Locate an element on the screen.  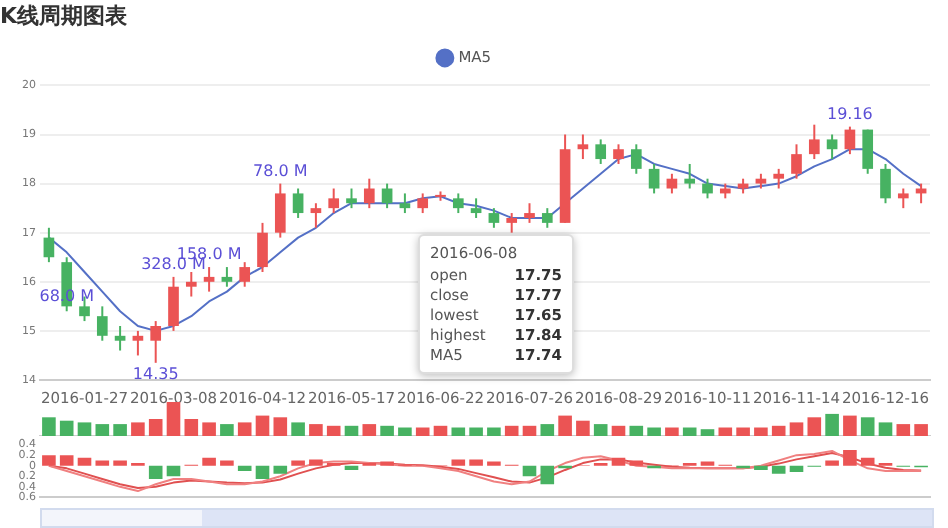
chart-title: K线周期图表 is located at coordinates (65, 15).